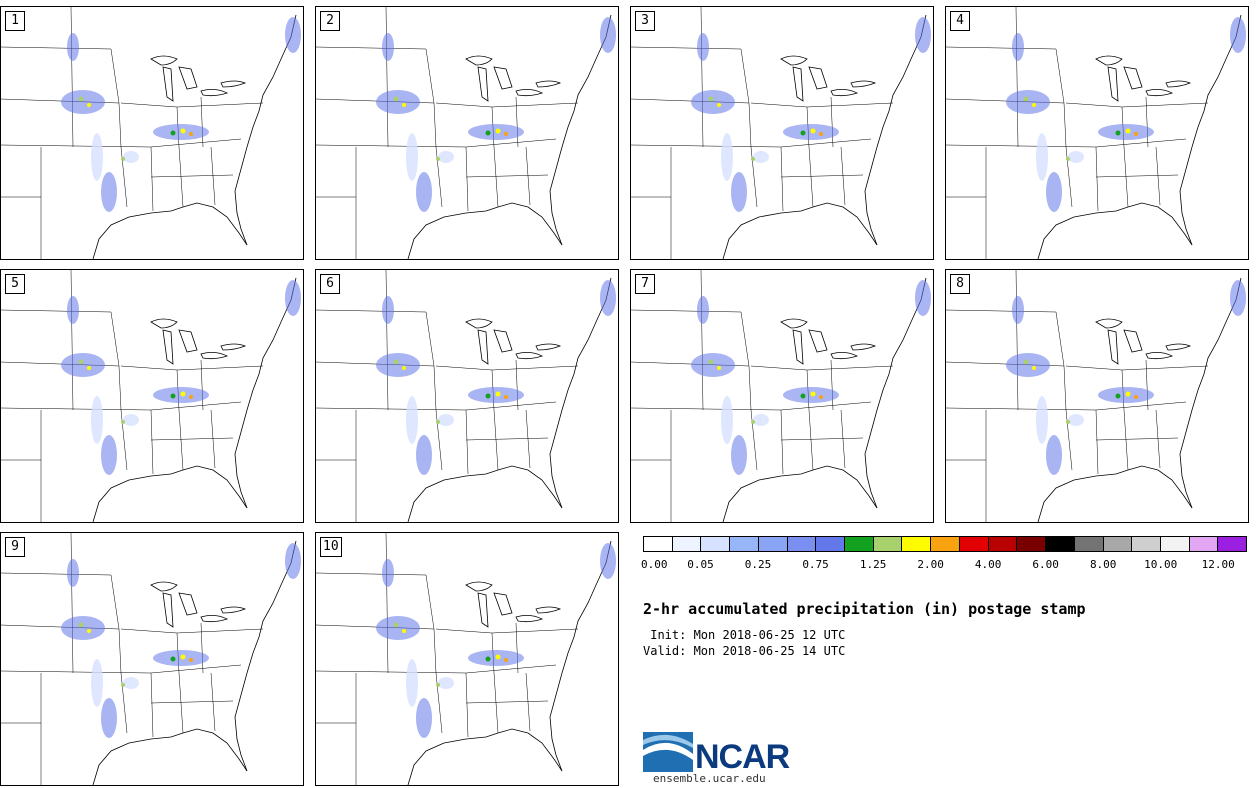 The height and width of the screenshot is (788, 1260). What do you see at coordinates (330, 284) in the screenshot?
I see `member-label: 6` at bounding box center [330, 284].